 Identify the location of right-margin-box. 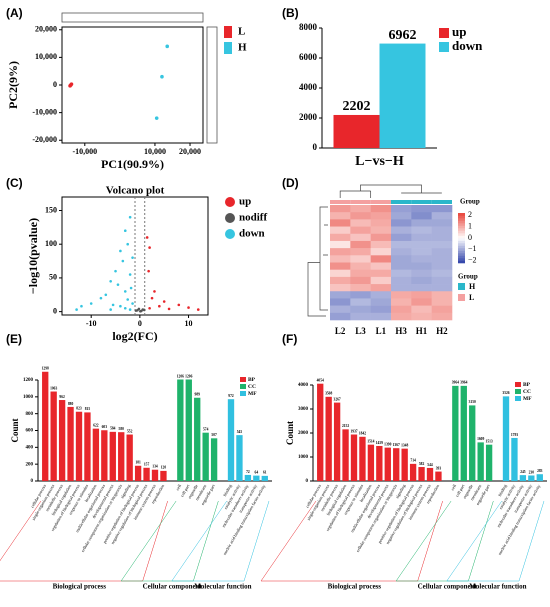
(212, 85).